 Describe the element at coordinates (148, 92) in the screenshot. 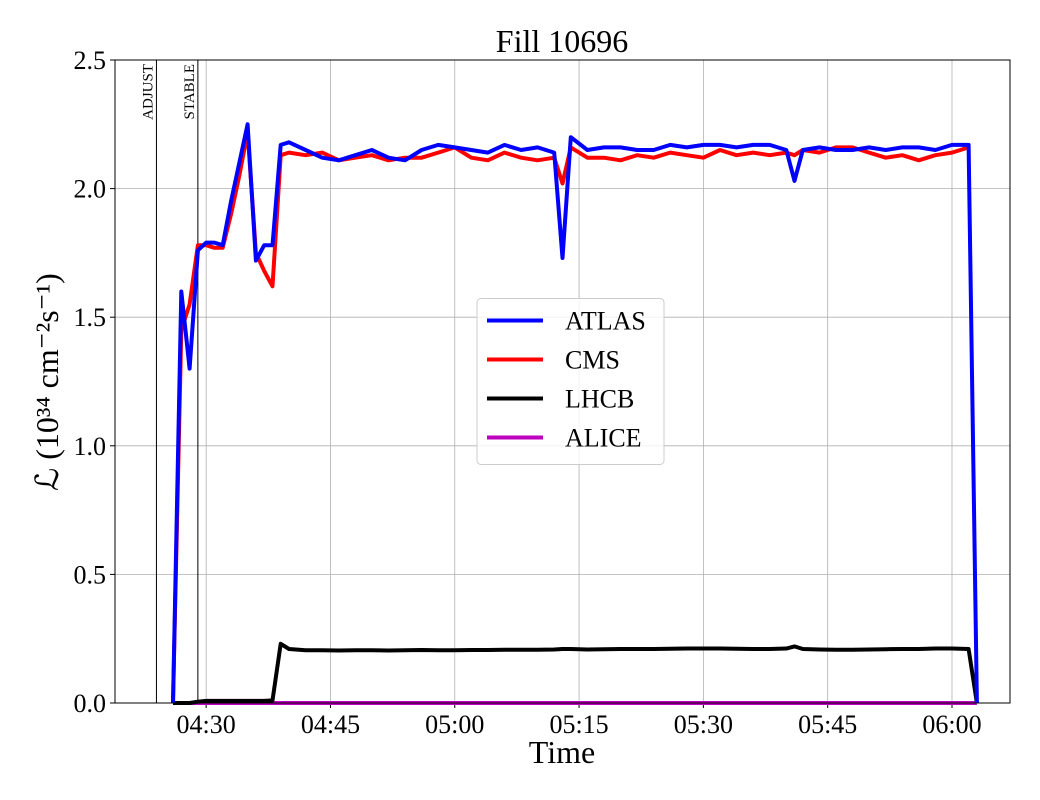

I see `phase-label: ADJUST` at that location.